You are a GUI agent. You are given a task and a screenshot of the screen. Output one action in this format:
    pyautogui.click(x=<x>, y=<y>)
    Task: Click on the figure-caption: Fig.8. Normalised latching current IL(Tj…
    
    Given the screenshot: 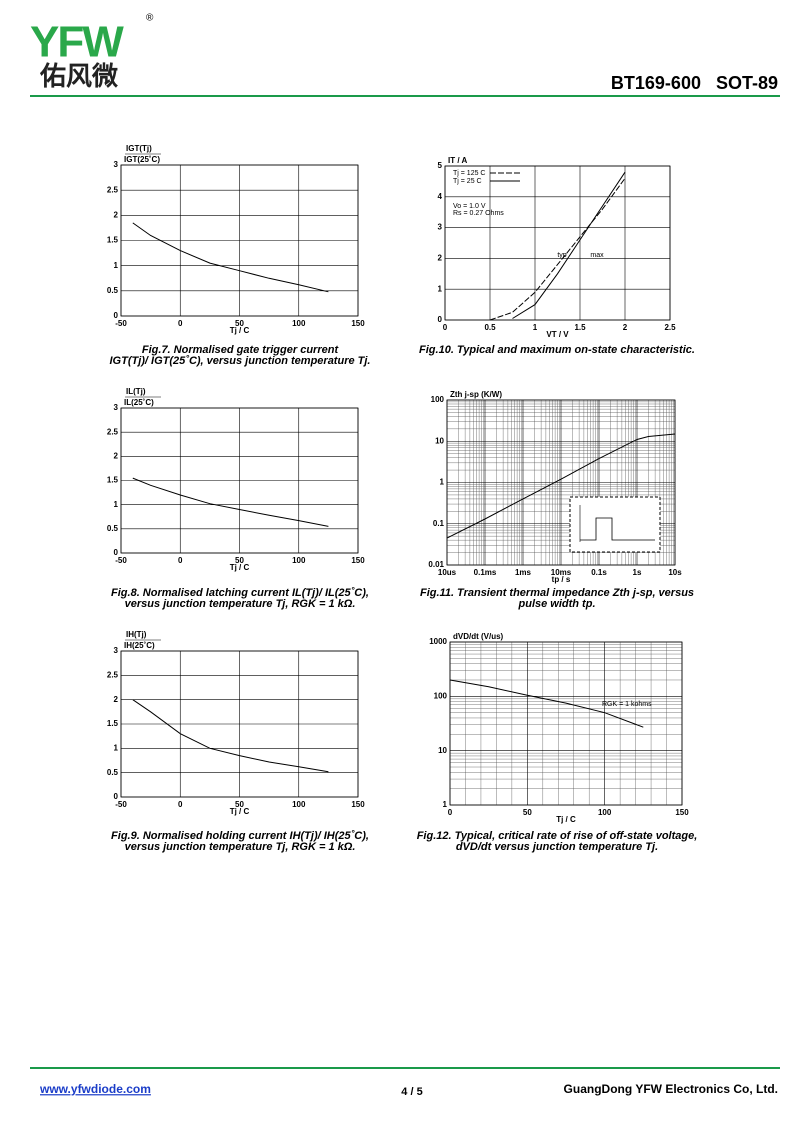 What is the action you would take?
    pyautogui.click(x=240, y=593)
    